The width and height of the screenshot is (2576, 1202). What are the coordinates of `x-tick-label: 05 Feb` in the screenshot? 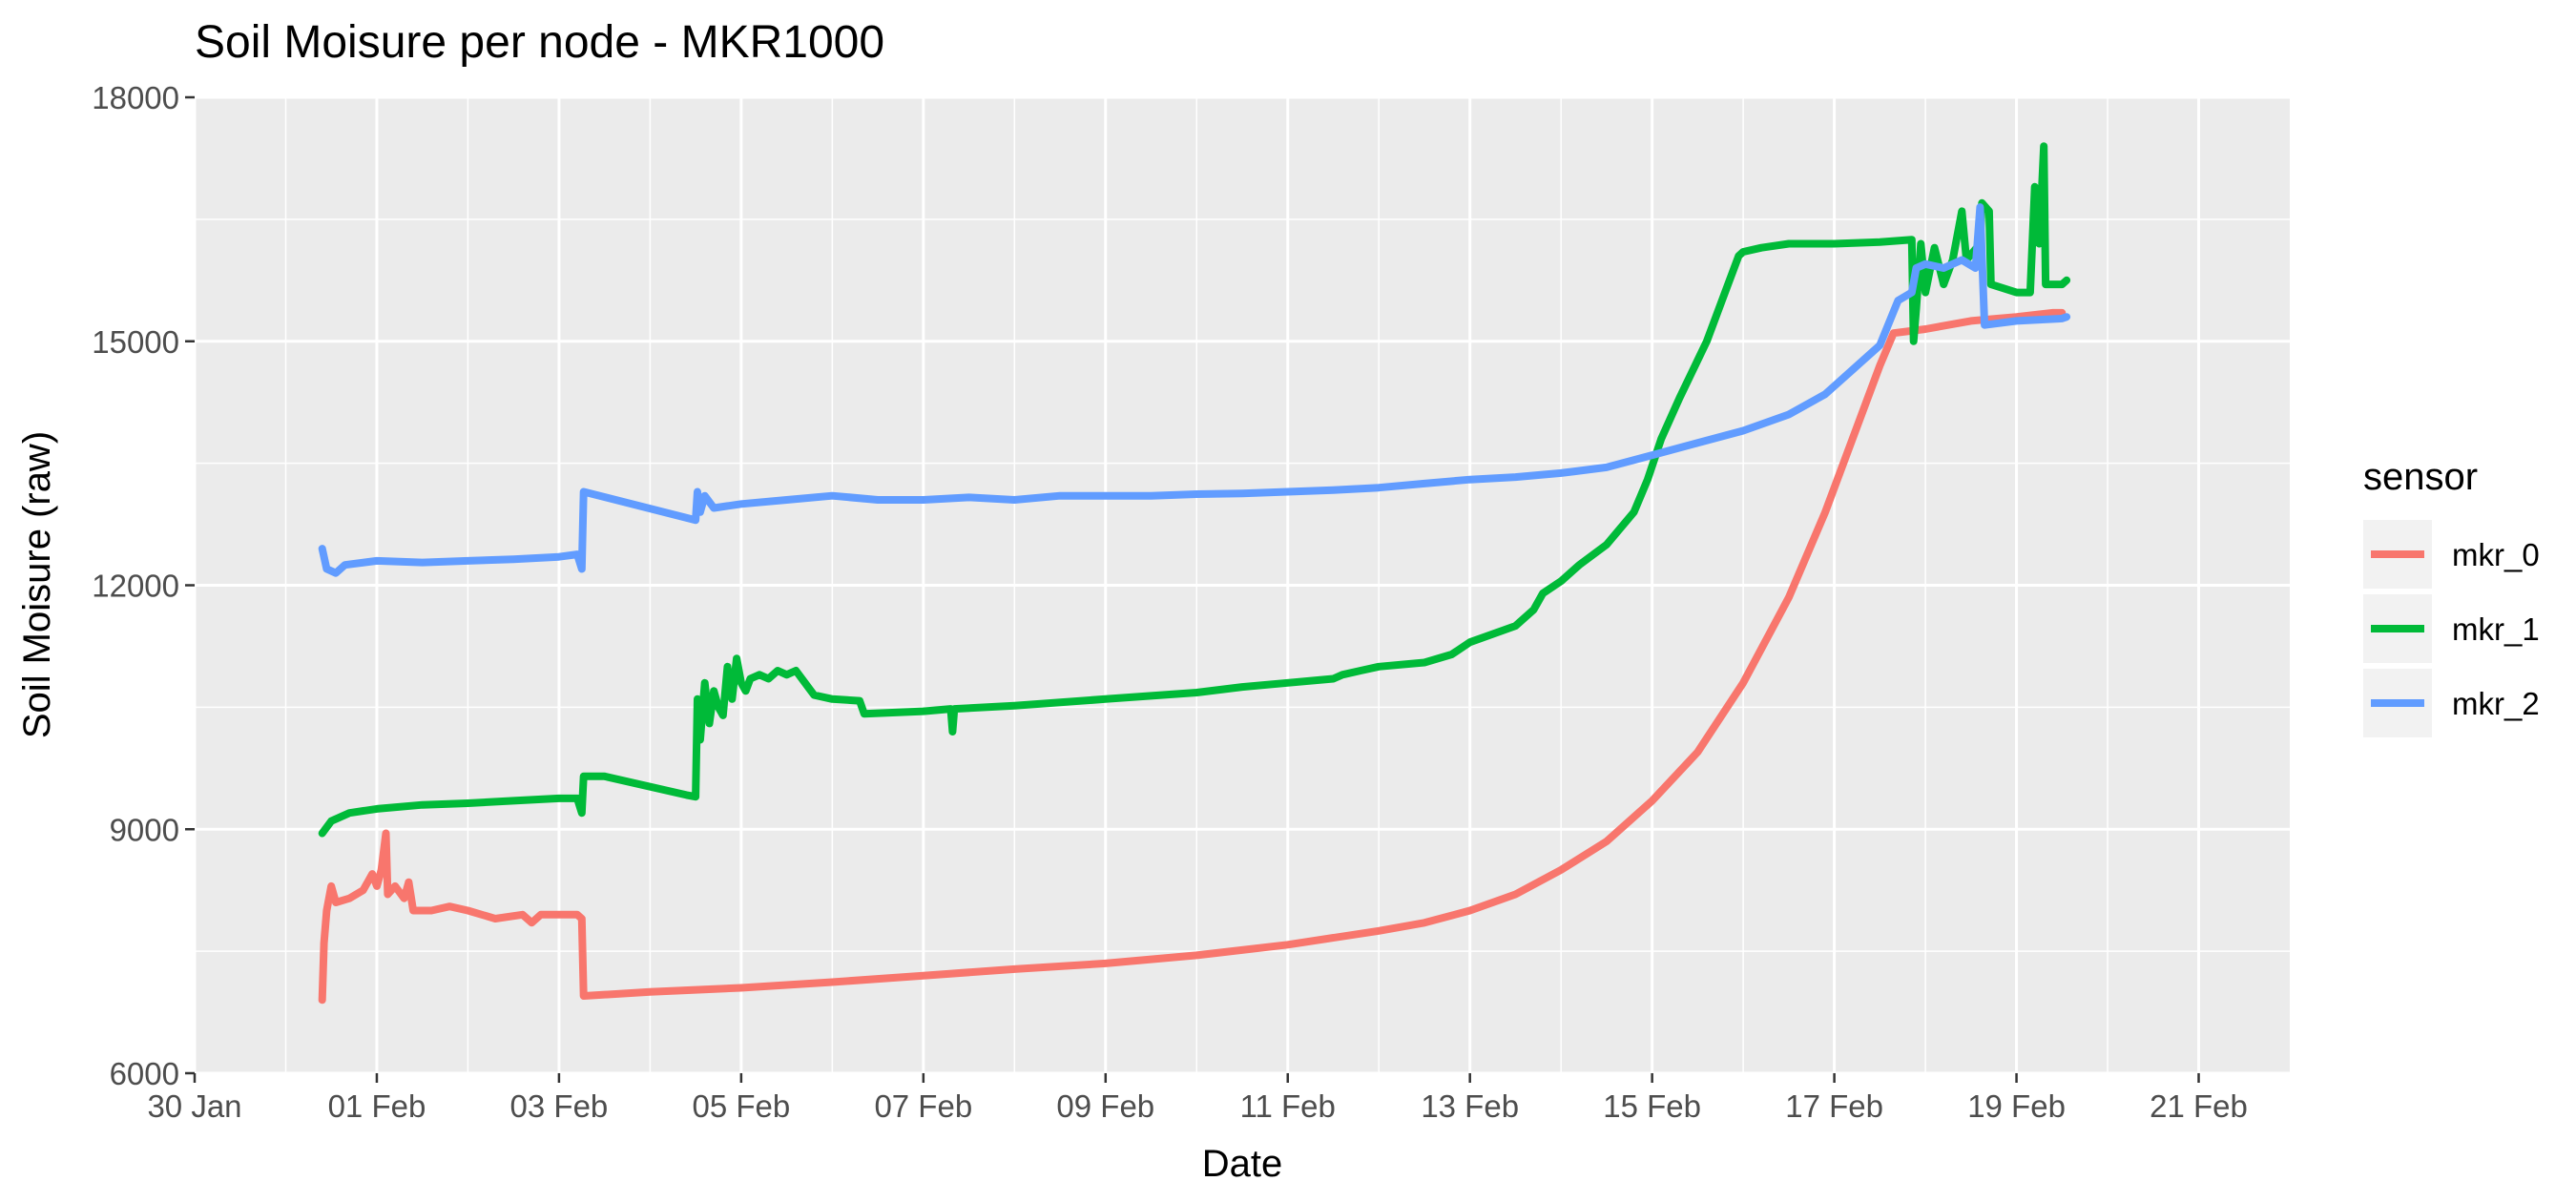 It's located at (741, 1106).